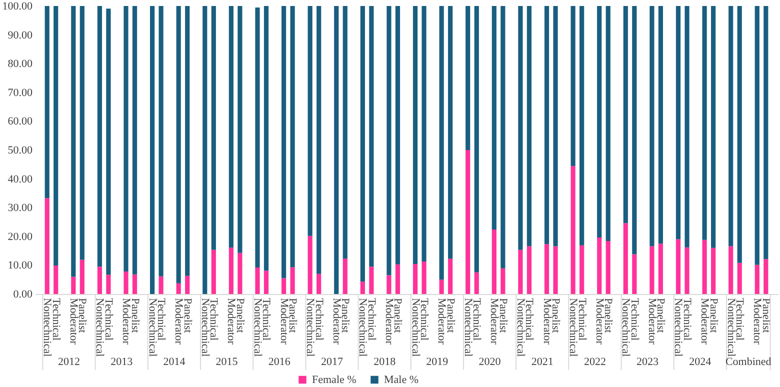  Describe the element at coordinates (20, 64) in the screenshot. I see `y-tick-label: 80.00` at that location.